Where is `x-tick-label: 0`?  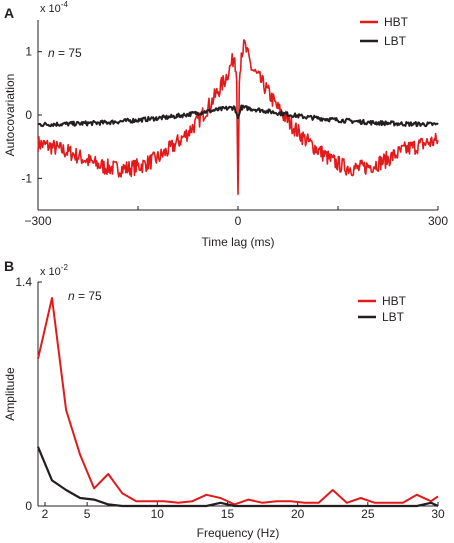 x-tick-label: 0 is located at coordinates (238, 221).